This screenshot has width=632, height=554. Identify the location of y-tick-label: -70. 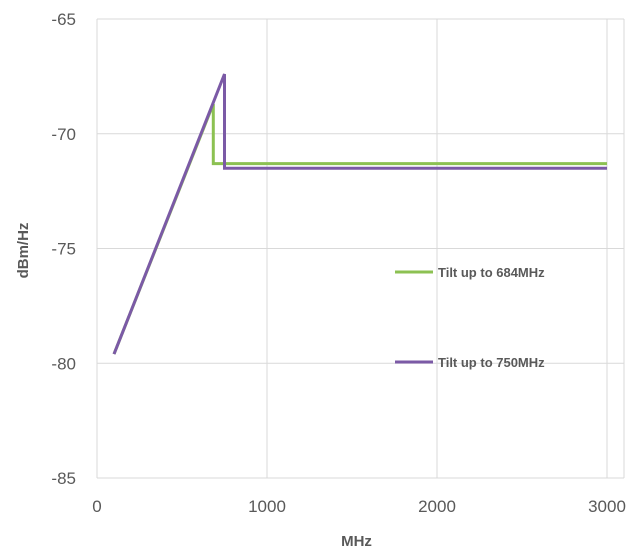
(63, 134).